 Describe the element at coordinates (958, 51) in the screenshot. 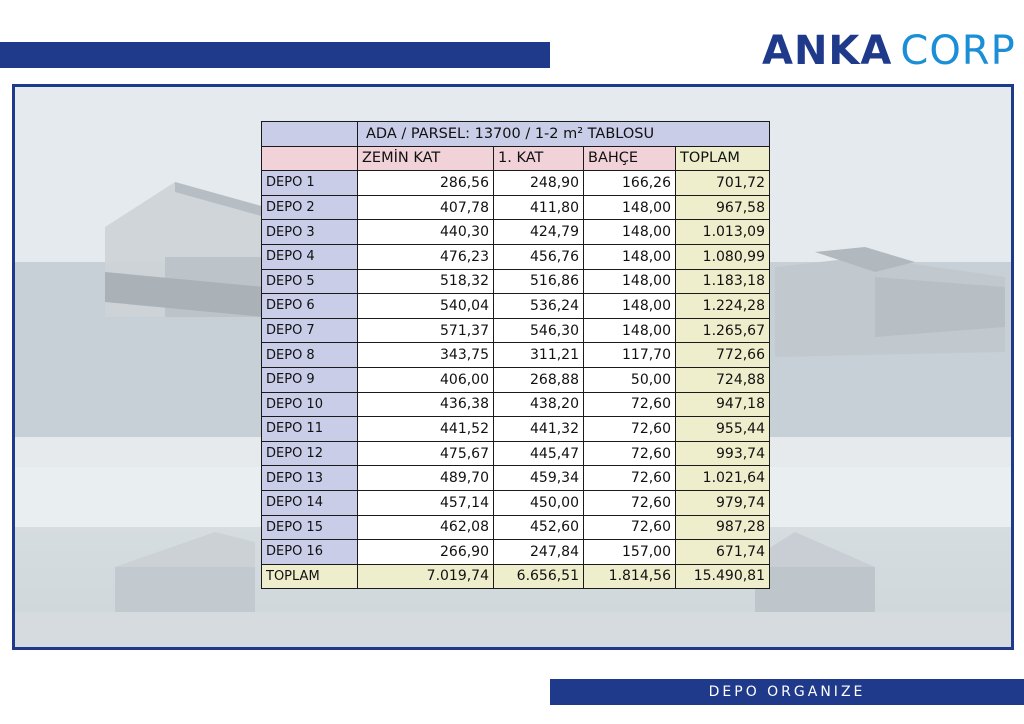

I see `logo-corp-text: CORP` at that location.